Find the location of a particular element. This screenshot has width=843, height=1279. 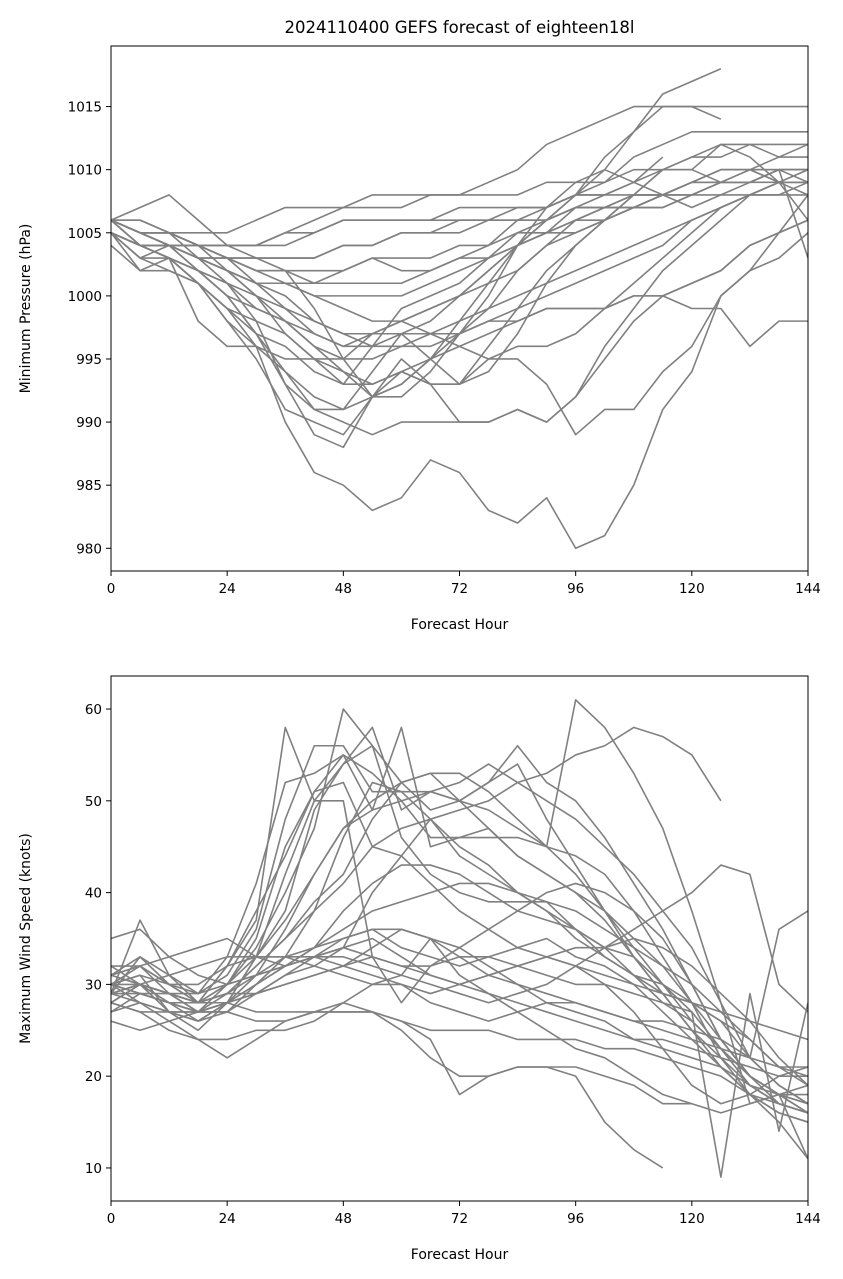

pressure-x-tick-label: 0 is located at coordinates (111, 589).